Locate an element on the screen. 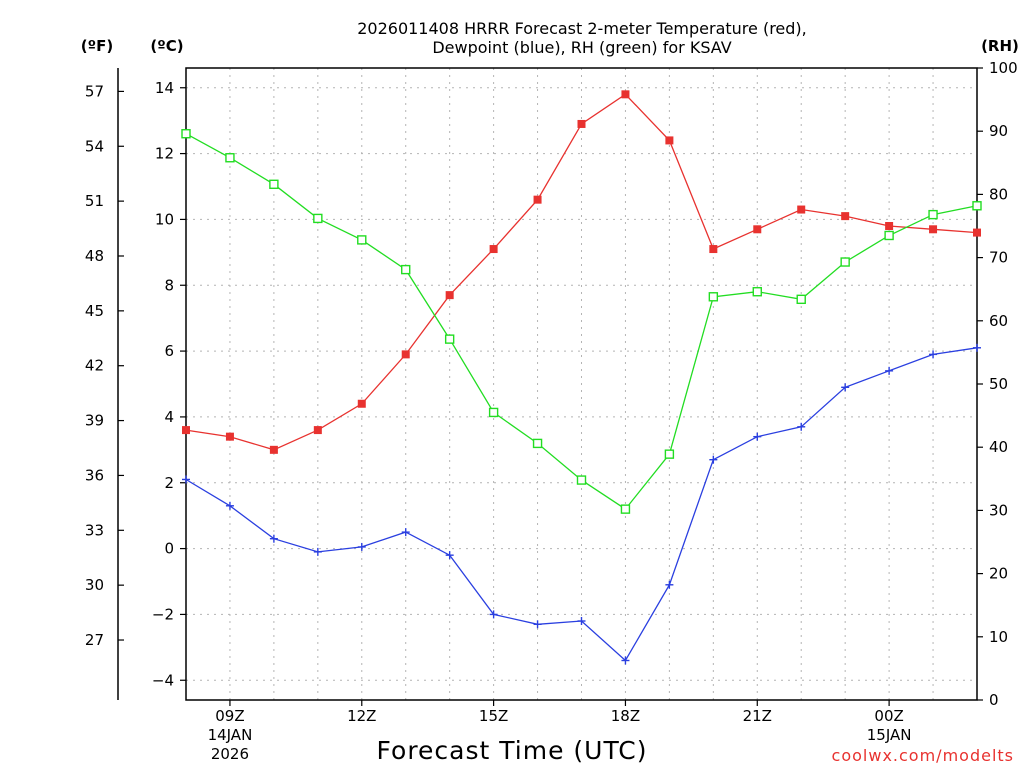 The height and width of the screenshot is (768, 1024). rh-tick-label: 30 is located at coordinates (998, 510).